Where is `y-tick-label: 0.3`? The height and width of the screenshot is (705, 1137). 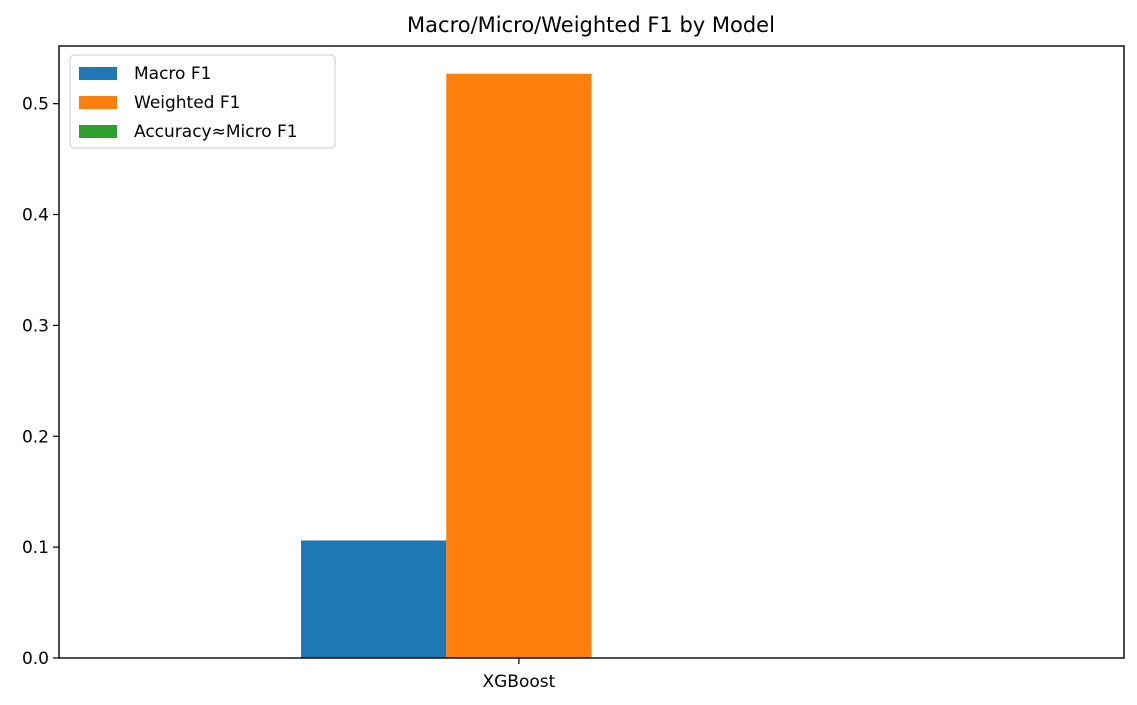
y-tick-label: 0.3 is located at coordinates (35, 326).